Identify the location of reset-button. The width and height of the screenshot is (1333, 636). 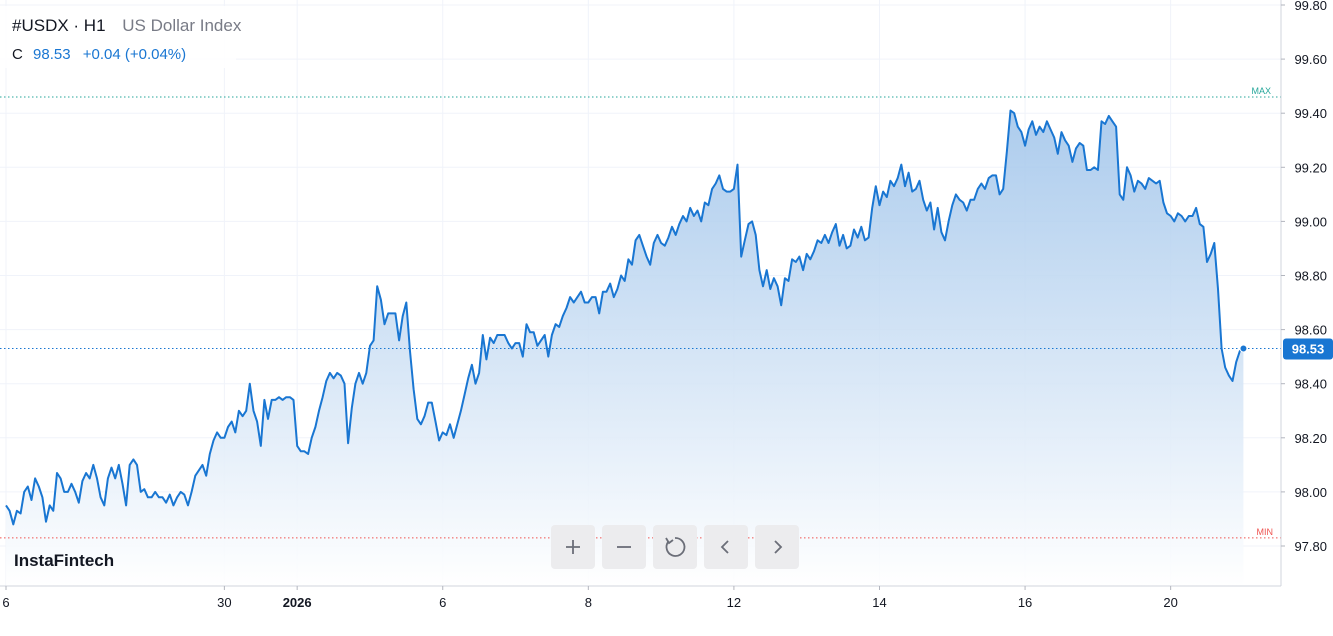
(675, 547).